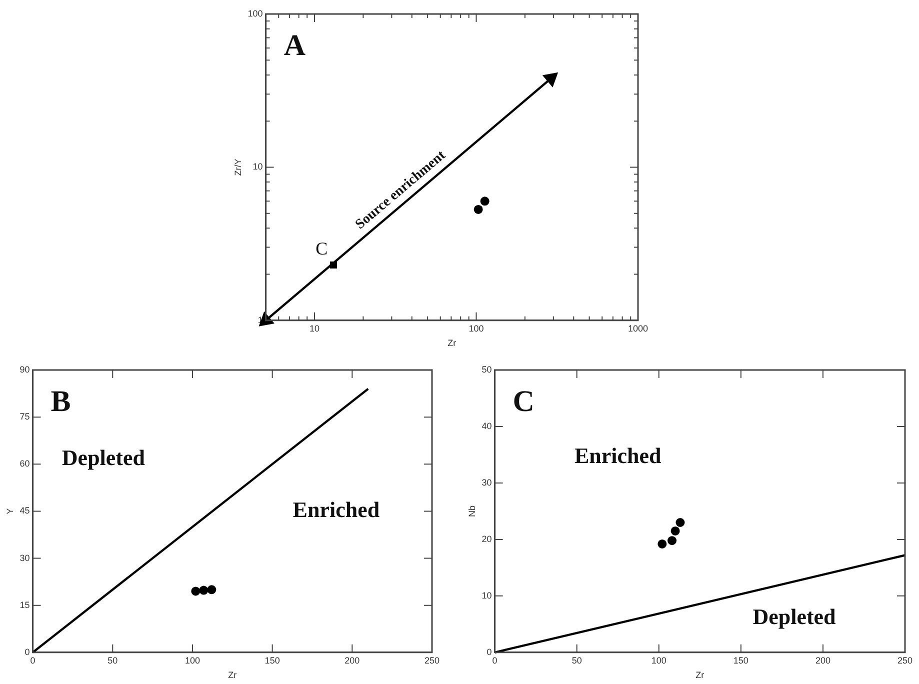  What do you see at coordinates (471, 511) in the screenshot?
I see `y-axis-title: Nb` at bounding box center [471, 511].